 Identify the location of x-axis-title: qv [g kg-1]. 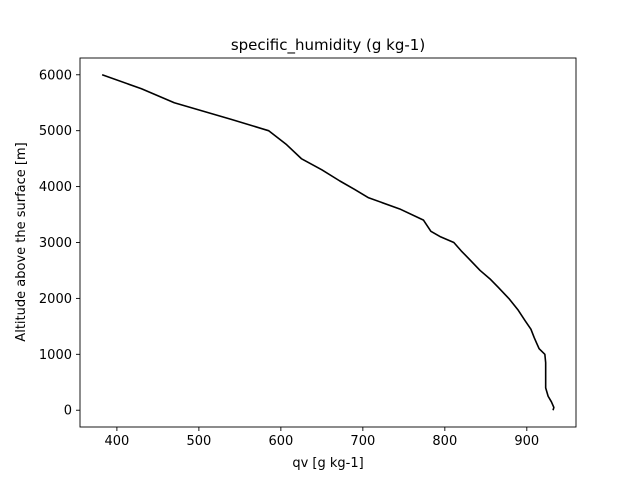
(327, 463).